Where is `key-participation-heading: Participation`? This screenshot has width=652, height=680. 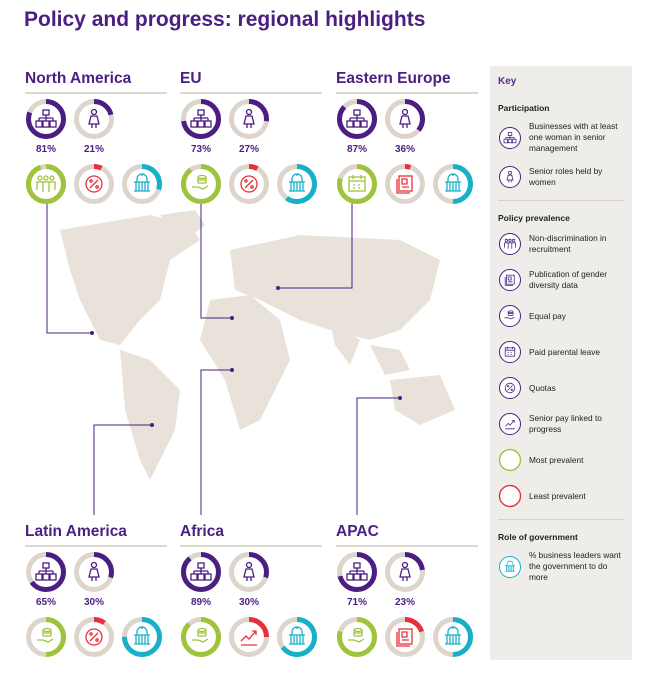
key-participation-heading: Participation is located at coordinates (524, 108).